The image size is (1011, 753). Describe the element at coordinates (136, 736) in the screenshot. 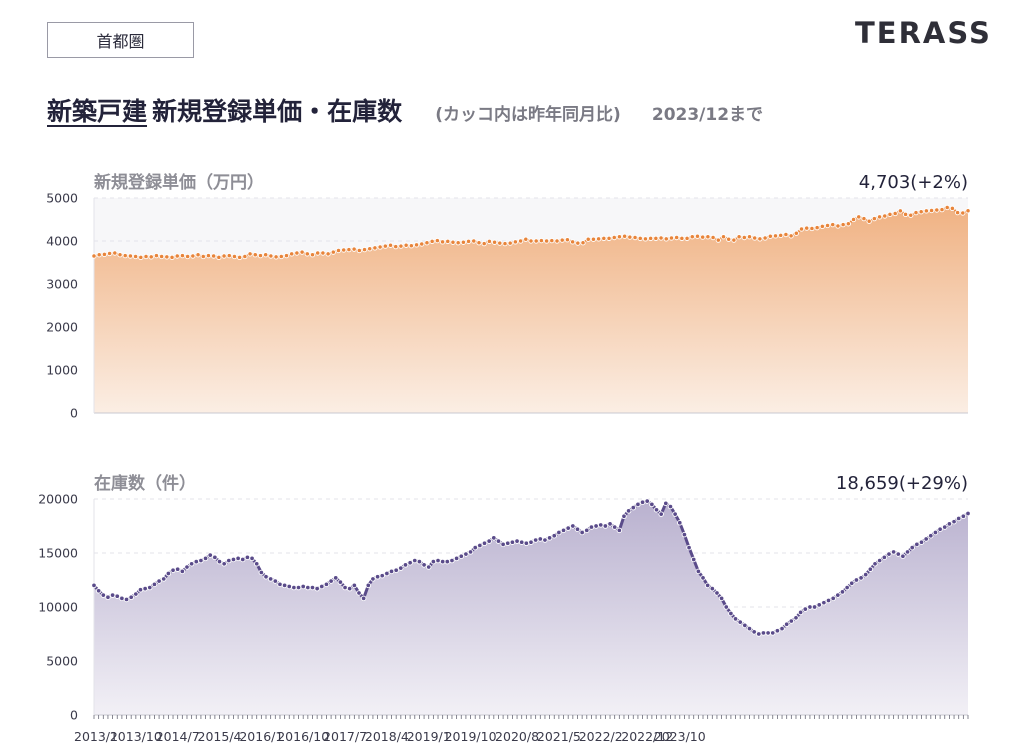

I see `x-tick-label: 2013/10` at that location.